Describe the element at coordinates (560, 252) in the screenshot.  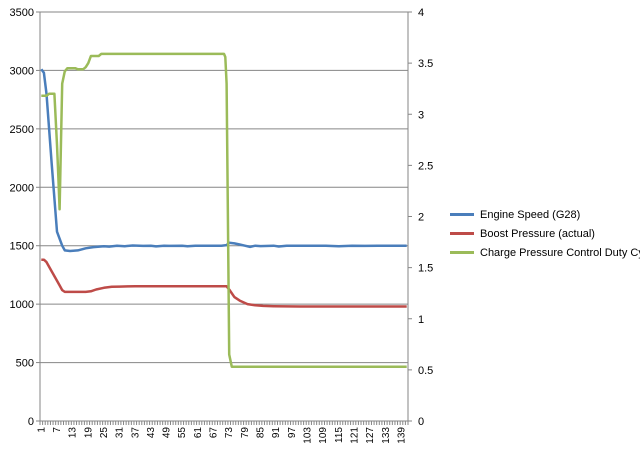
I see `legend-label-duty-cycle: Charge Pressure Control Duty Cycle` at that location.